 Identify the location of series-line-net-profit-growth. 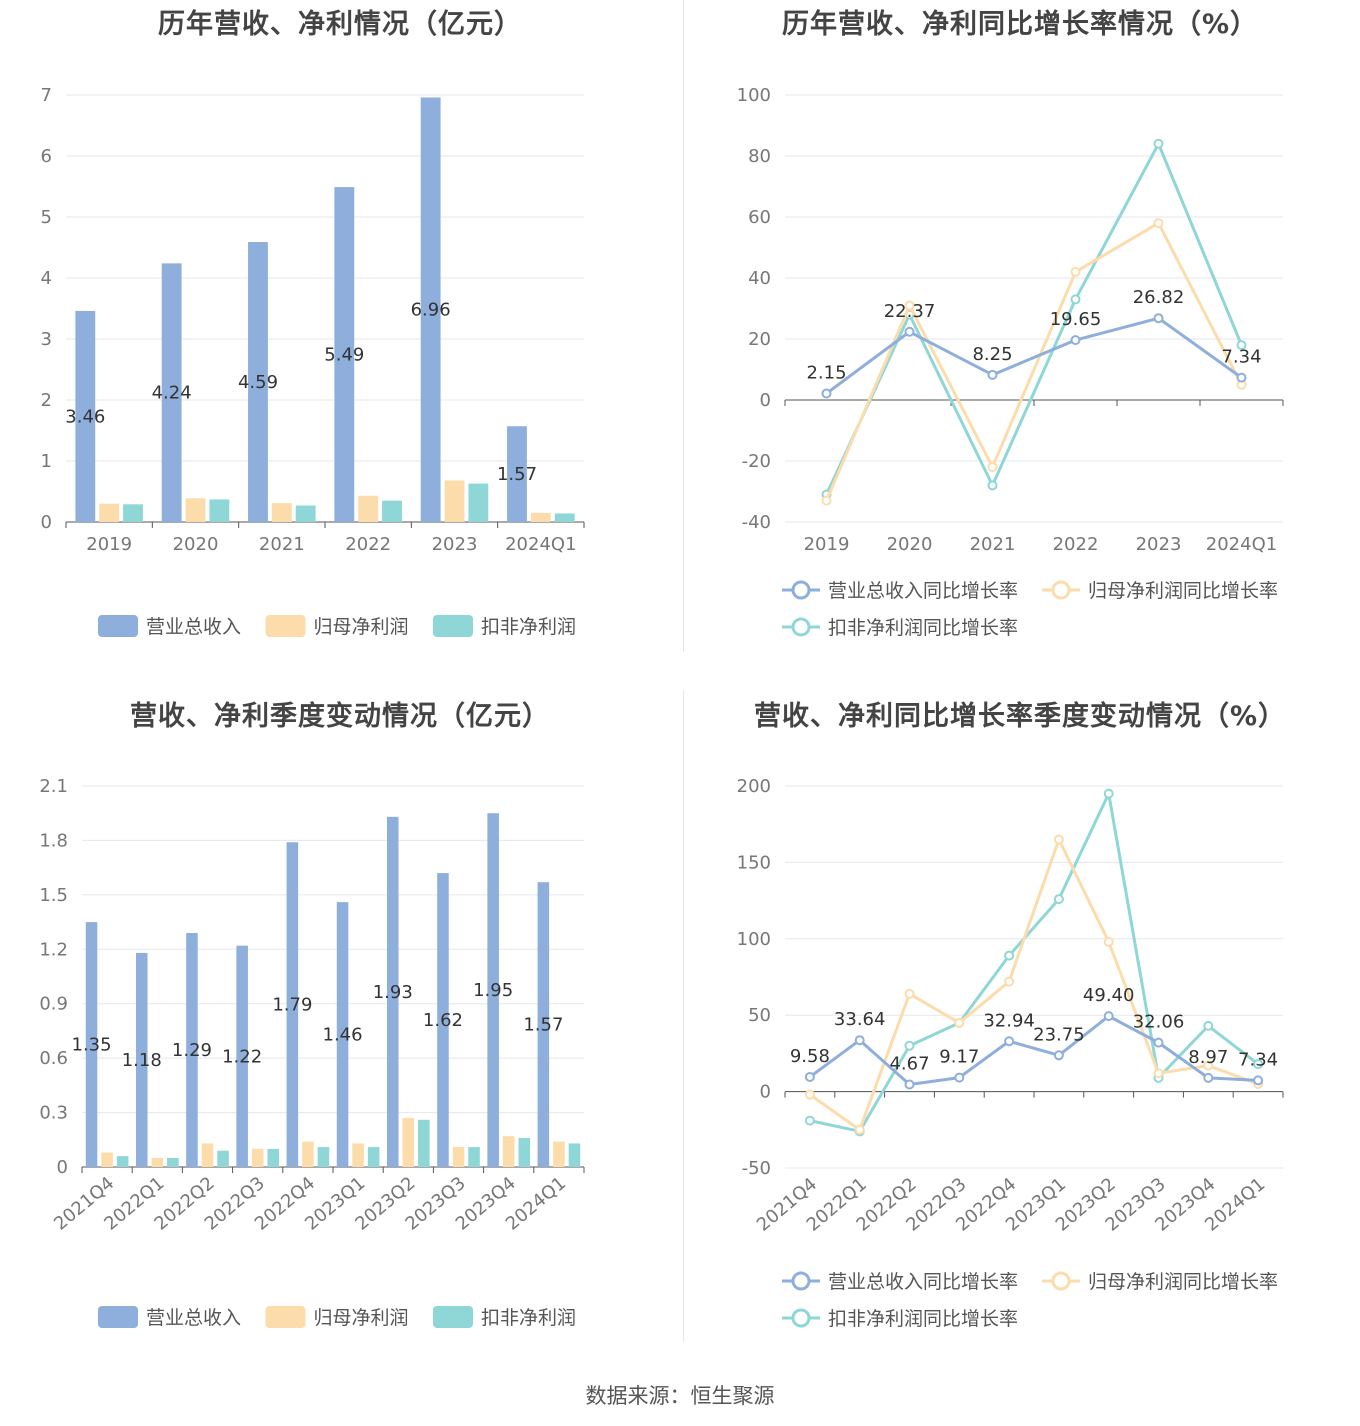
(1034, 984).